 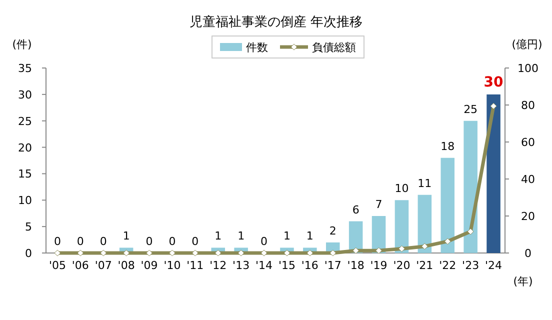 I want to click on y-tick-label: 30, so click(x=25, y=95).